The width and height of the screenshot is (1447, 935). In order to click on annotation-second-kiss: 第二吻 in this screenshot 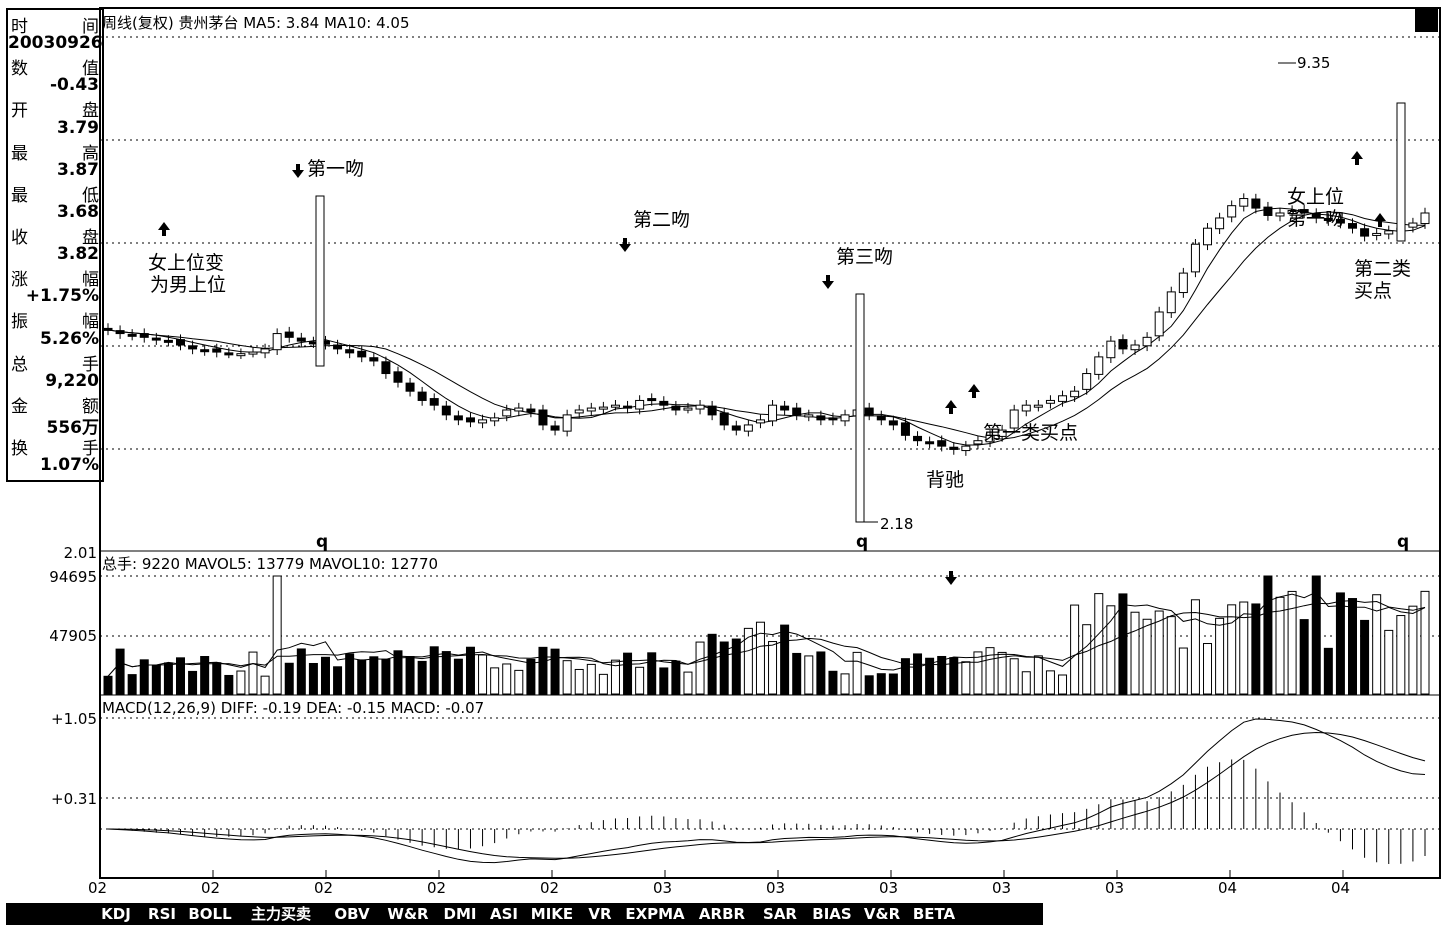, I will do `click(661, 220)`.